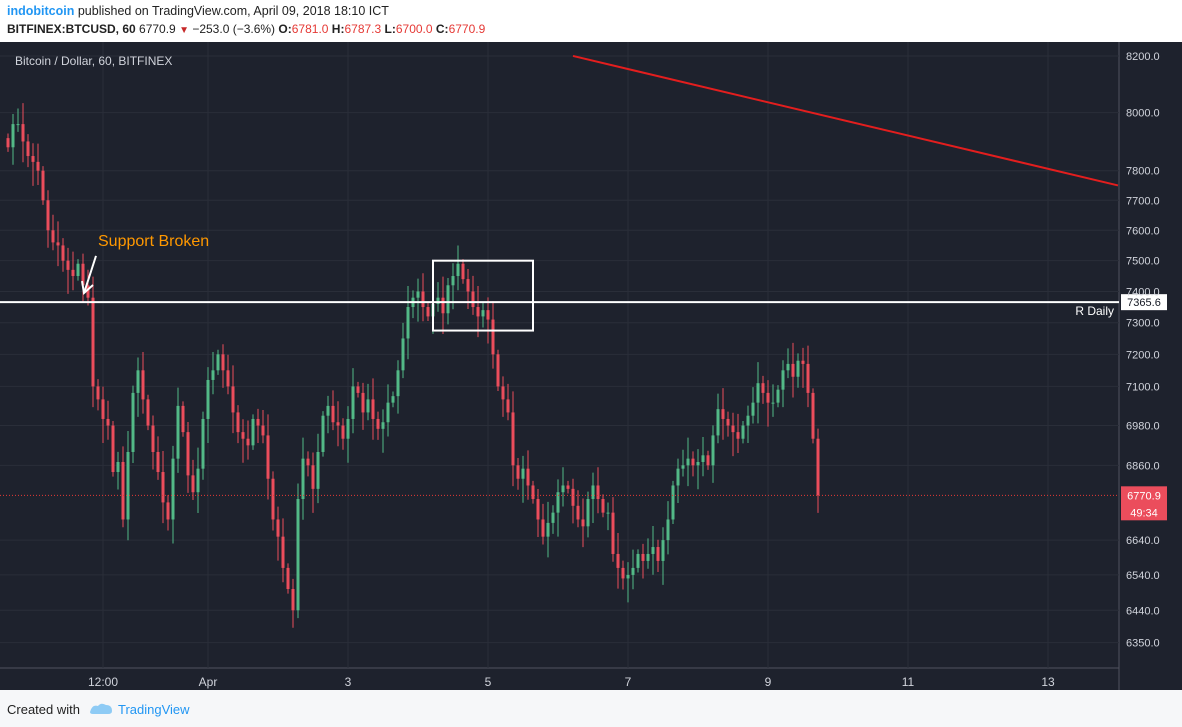 The image size is (1182, 727). I want to click on last-price-text: 6770.9, so click(1144, 496).